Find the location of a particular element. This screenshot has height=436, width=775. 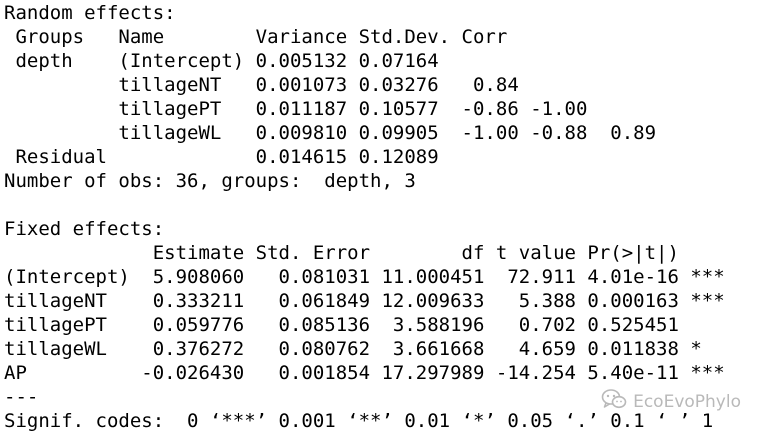

random-effects-header-row: Groups Name Variance Std.Dev. Corr is located at coordinates (256, 37).